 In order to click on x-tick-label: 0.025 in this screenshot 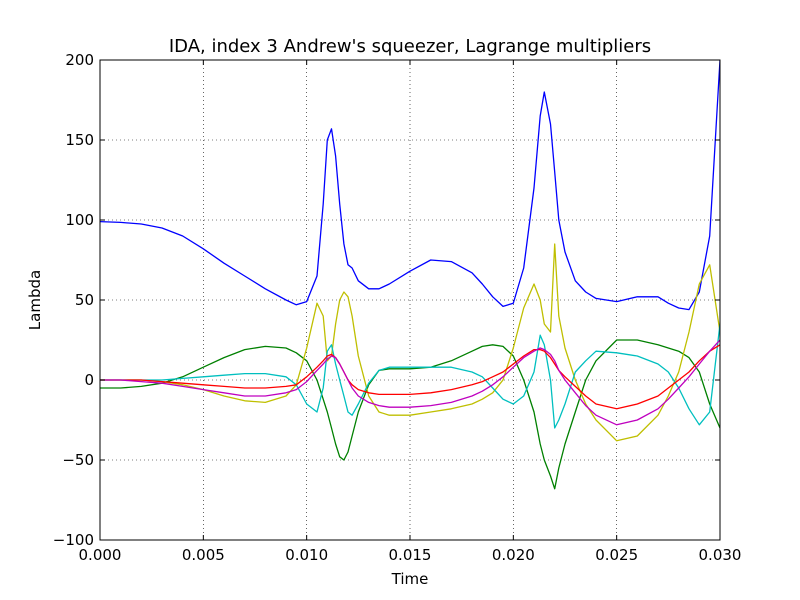, I will do `click(616, 555)`.